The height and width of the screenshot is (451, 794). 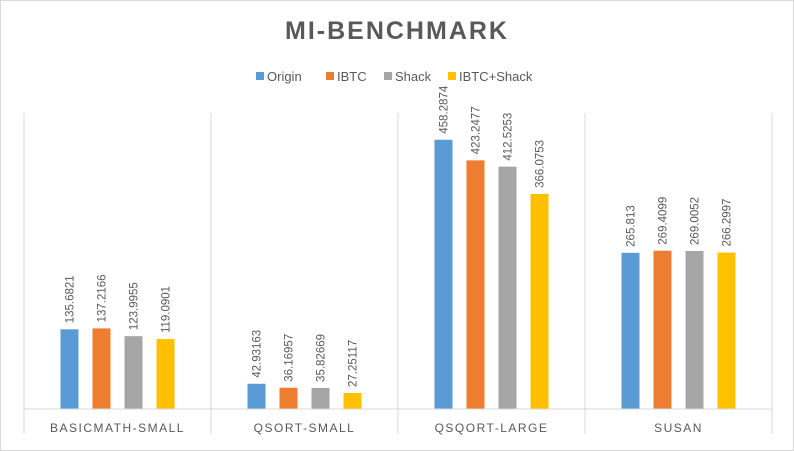 What do you see at coordinates (541, 164) in the screenshot?
I see `value-label-ibtc-shack-qsqort-large: 366.0753` at bounding box center [541, 164].